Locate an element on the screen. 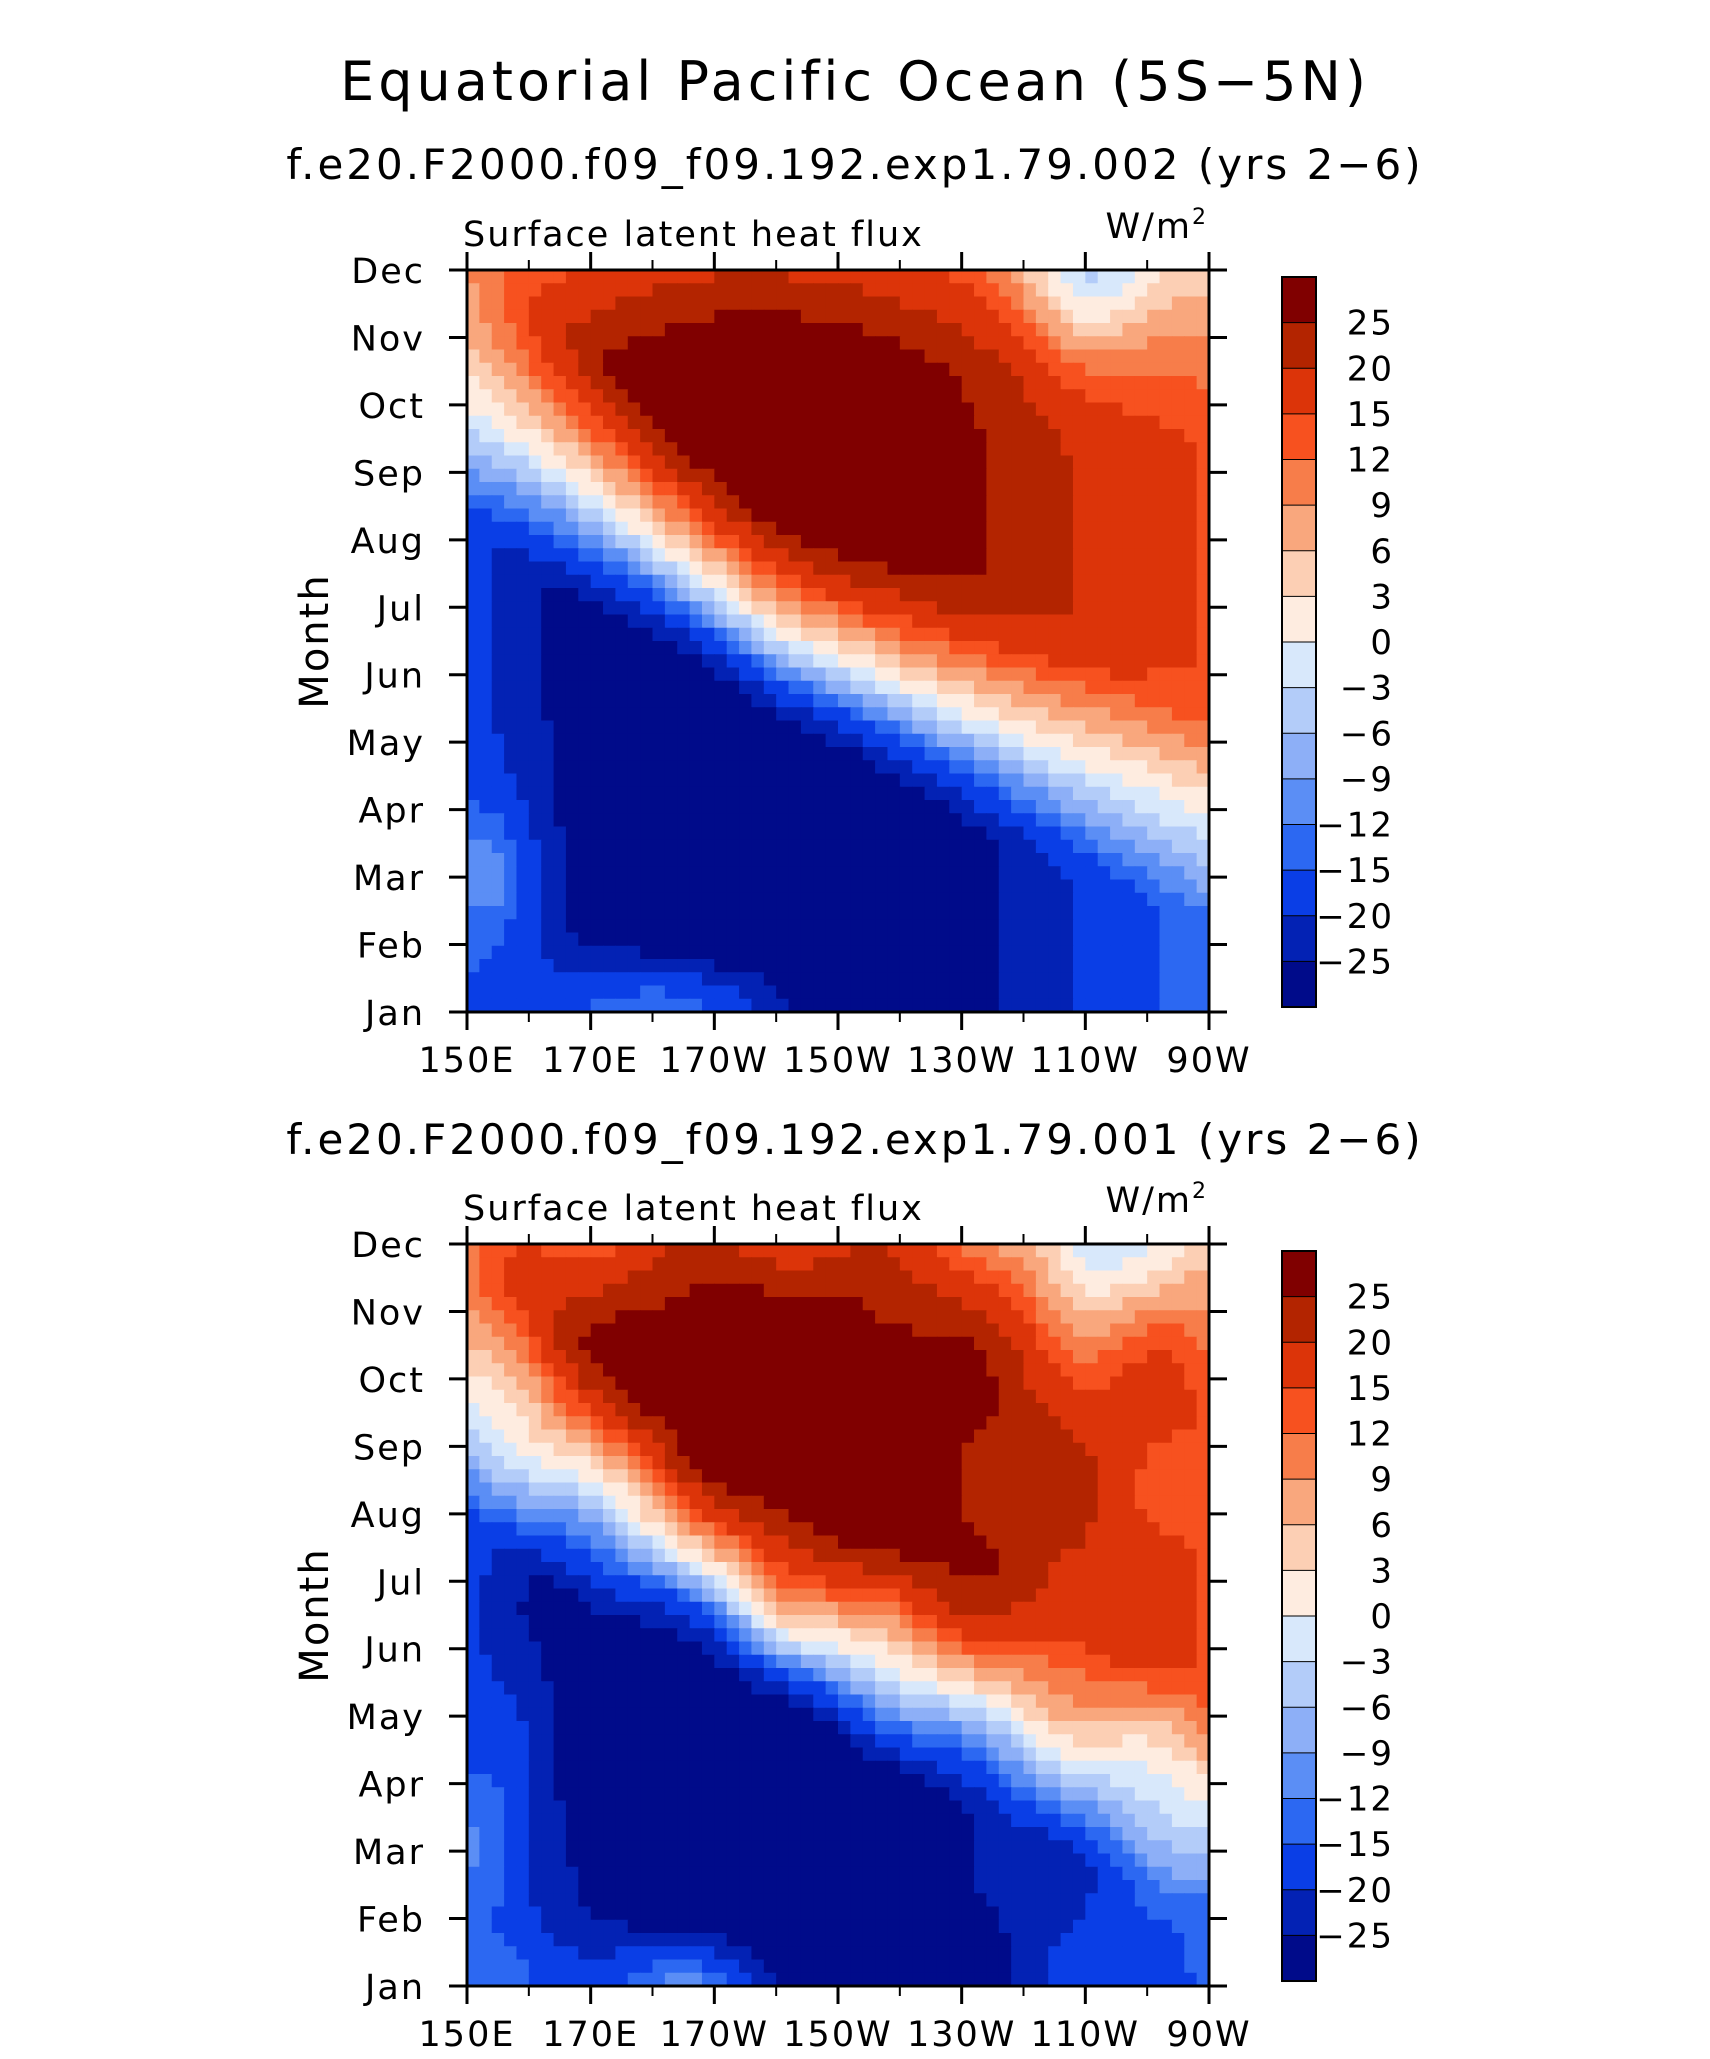  legend-label: 15 is located at coordinates (1370, 415).